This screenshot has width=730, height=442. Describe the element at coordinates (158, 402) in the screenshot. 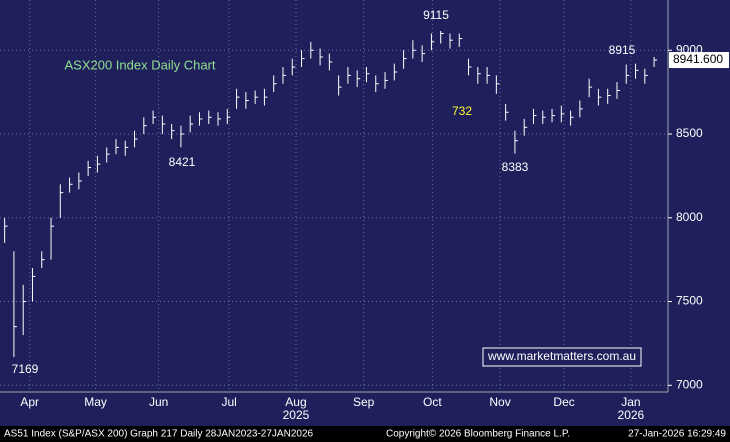

I see `x-tick-label: Jun` at that location.